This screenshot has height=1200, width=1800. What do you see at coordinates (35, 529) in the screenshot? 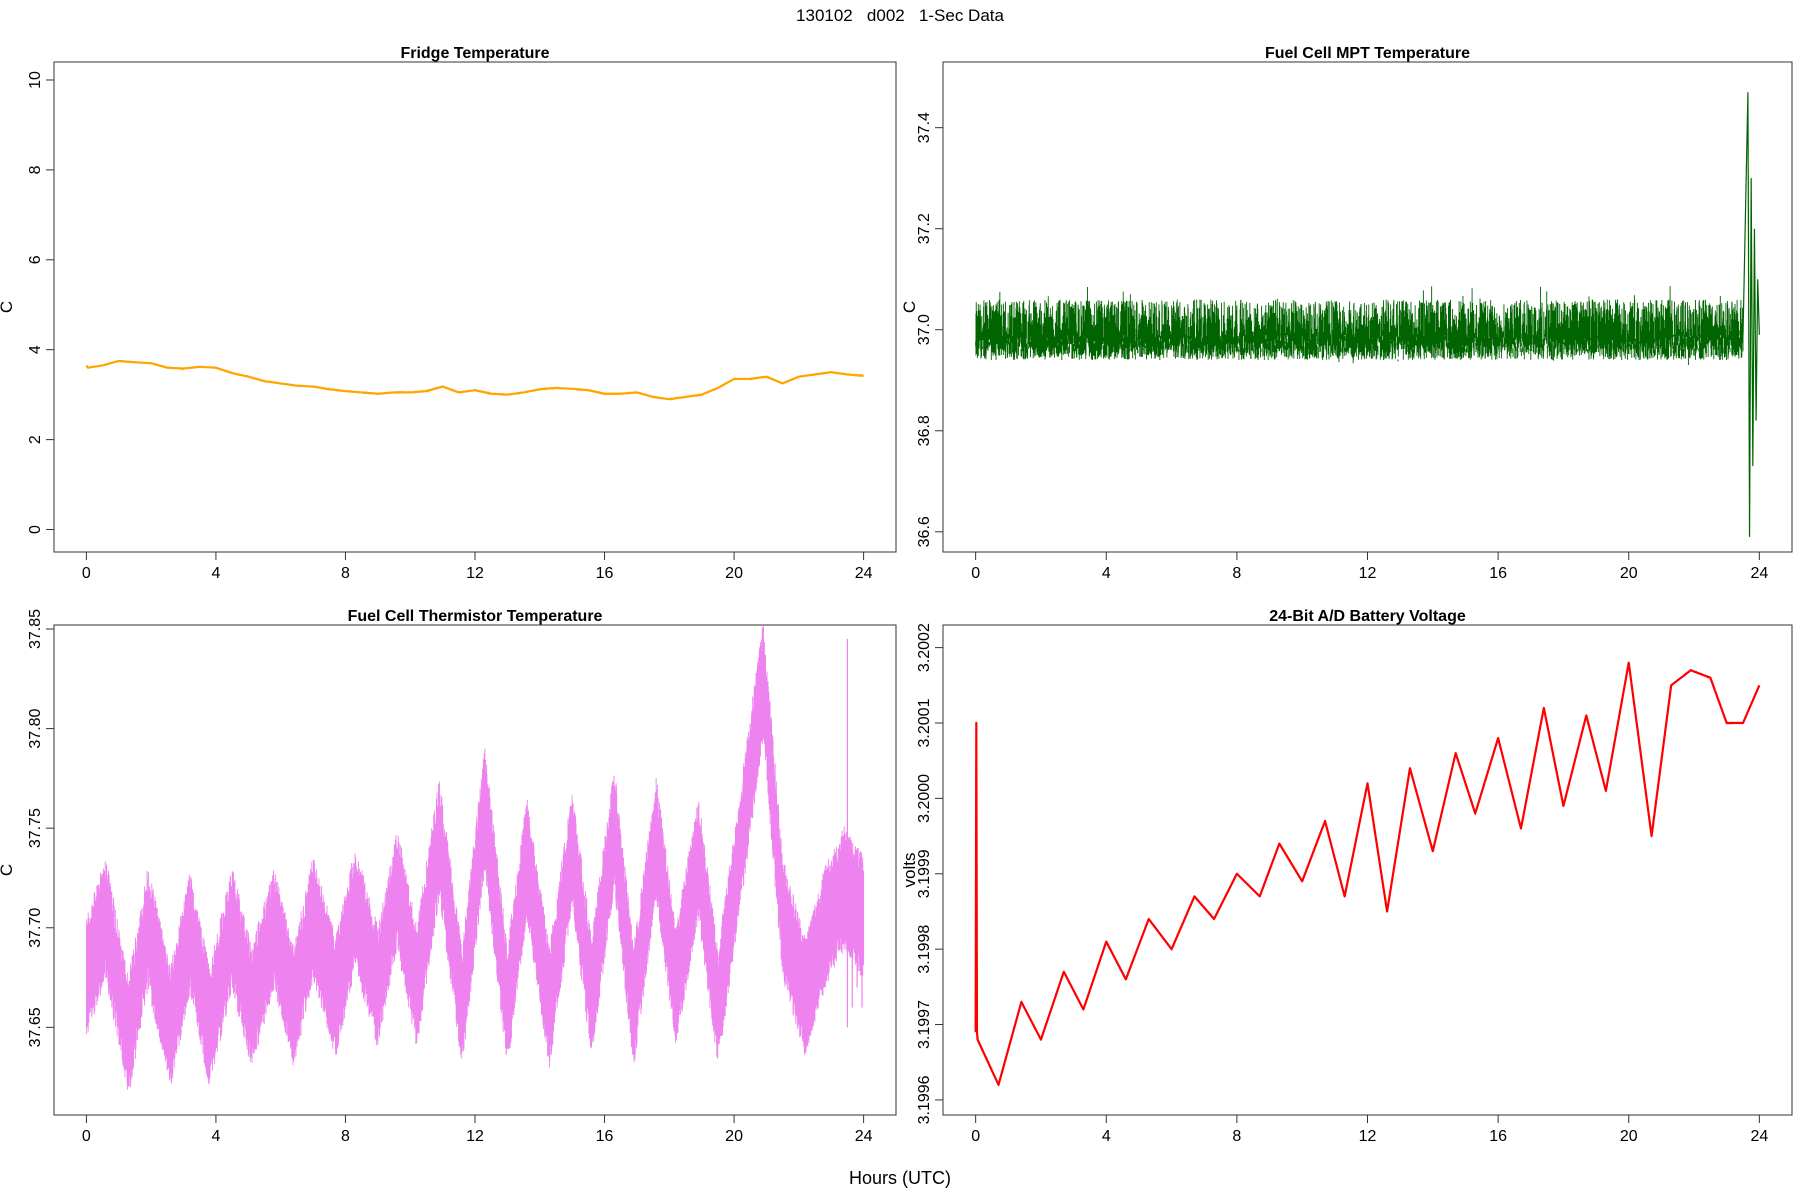
I see `y-tick-label: 0` at bounding box center [35, 529].